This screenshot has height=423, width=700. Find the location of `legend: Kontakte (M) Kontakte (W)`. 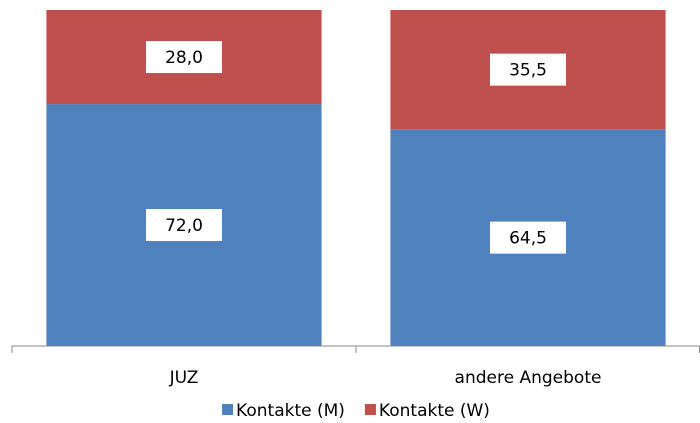

legend: Kontakte (M) Kontakte (W) is located at coordinates (356, 411).